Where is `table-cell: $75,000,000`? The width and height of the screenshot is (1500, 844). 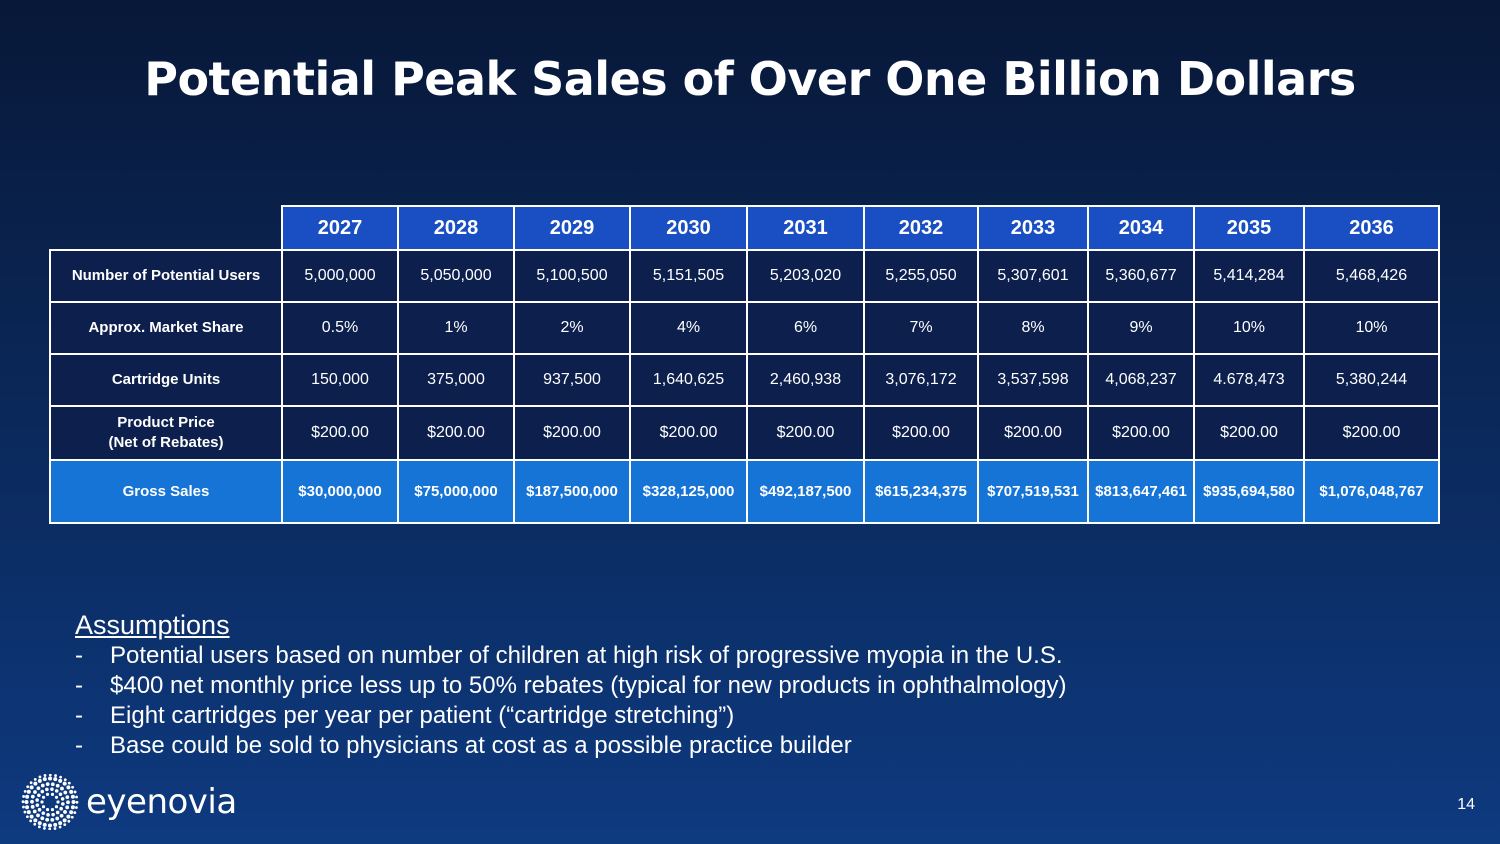
table-cell: $75,000,000 is located at coordinates (456, 491).